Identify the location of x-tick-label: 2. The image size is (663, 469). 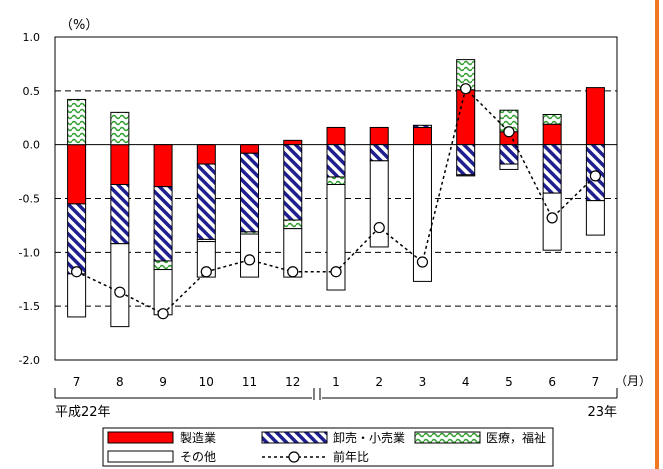
(379, 382).